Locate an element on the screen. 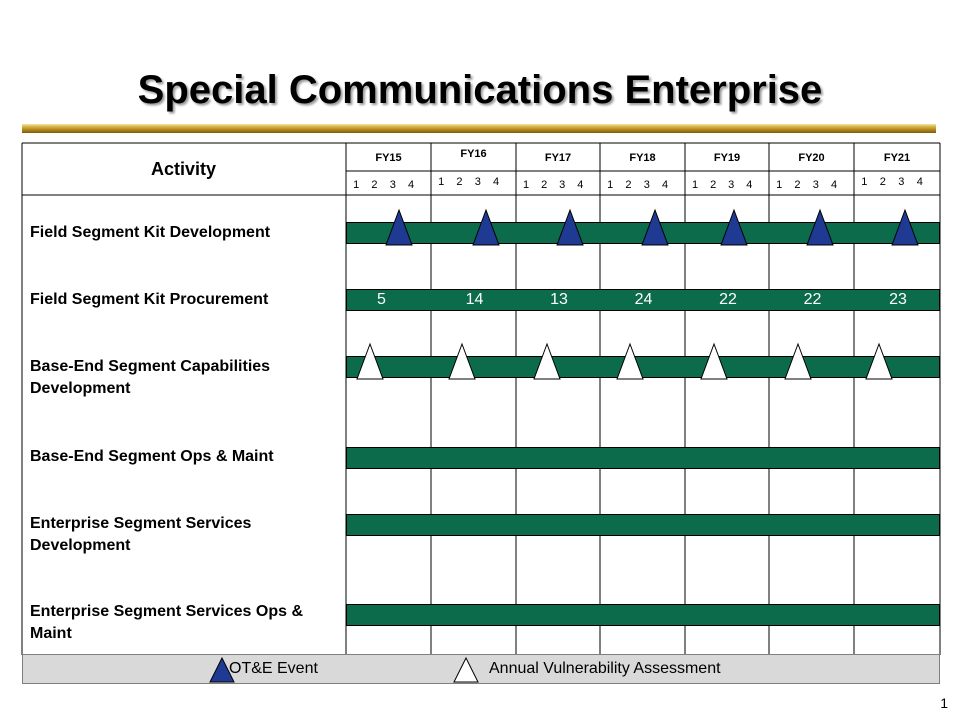  activity-label: Enterprise Segment Services Development is located at coordinates (141, 534).